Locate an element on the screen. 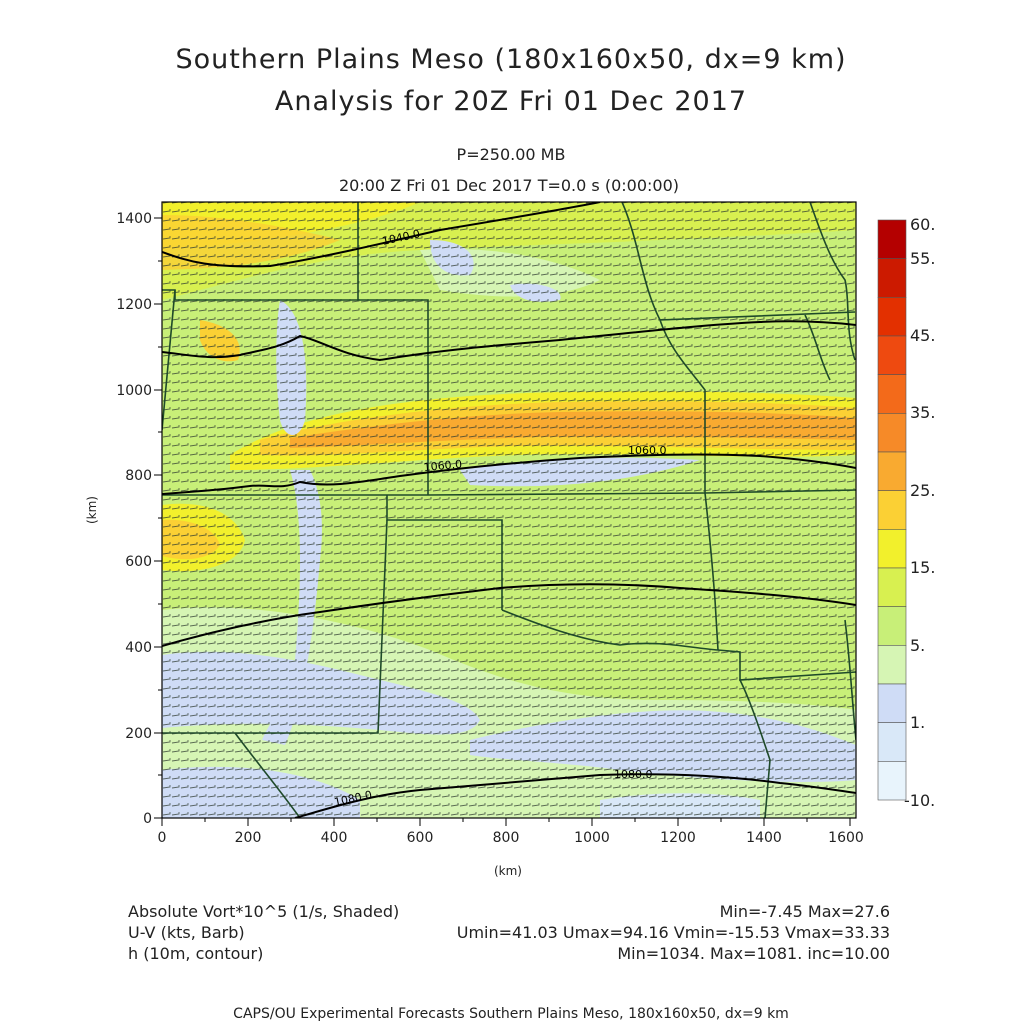 The image size is (1022, 1022). x-tick-labels: 0 200 400 600 800 1000 1200 1400 1600 is located at coordinates (511, 838).